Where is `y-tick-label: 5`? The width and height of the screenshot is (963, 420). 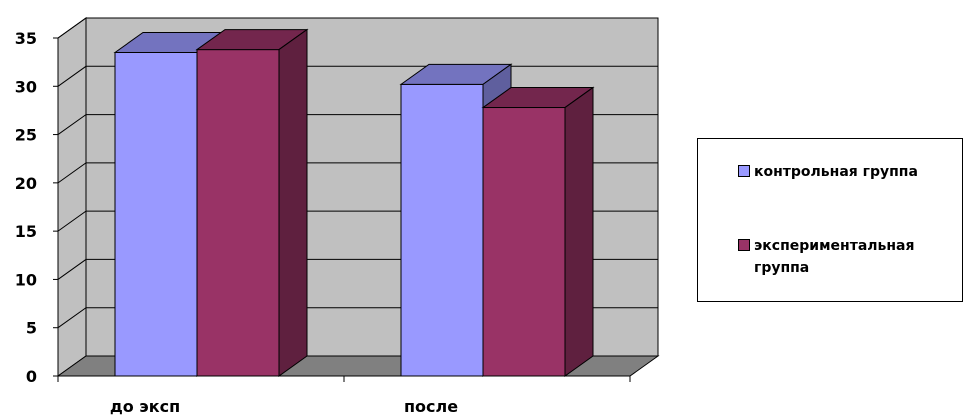 y-tick-label: 5 is located at coordinates (31, 328).